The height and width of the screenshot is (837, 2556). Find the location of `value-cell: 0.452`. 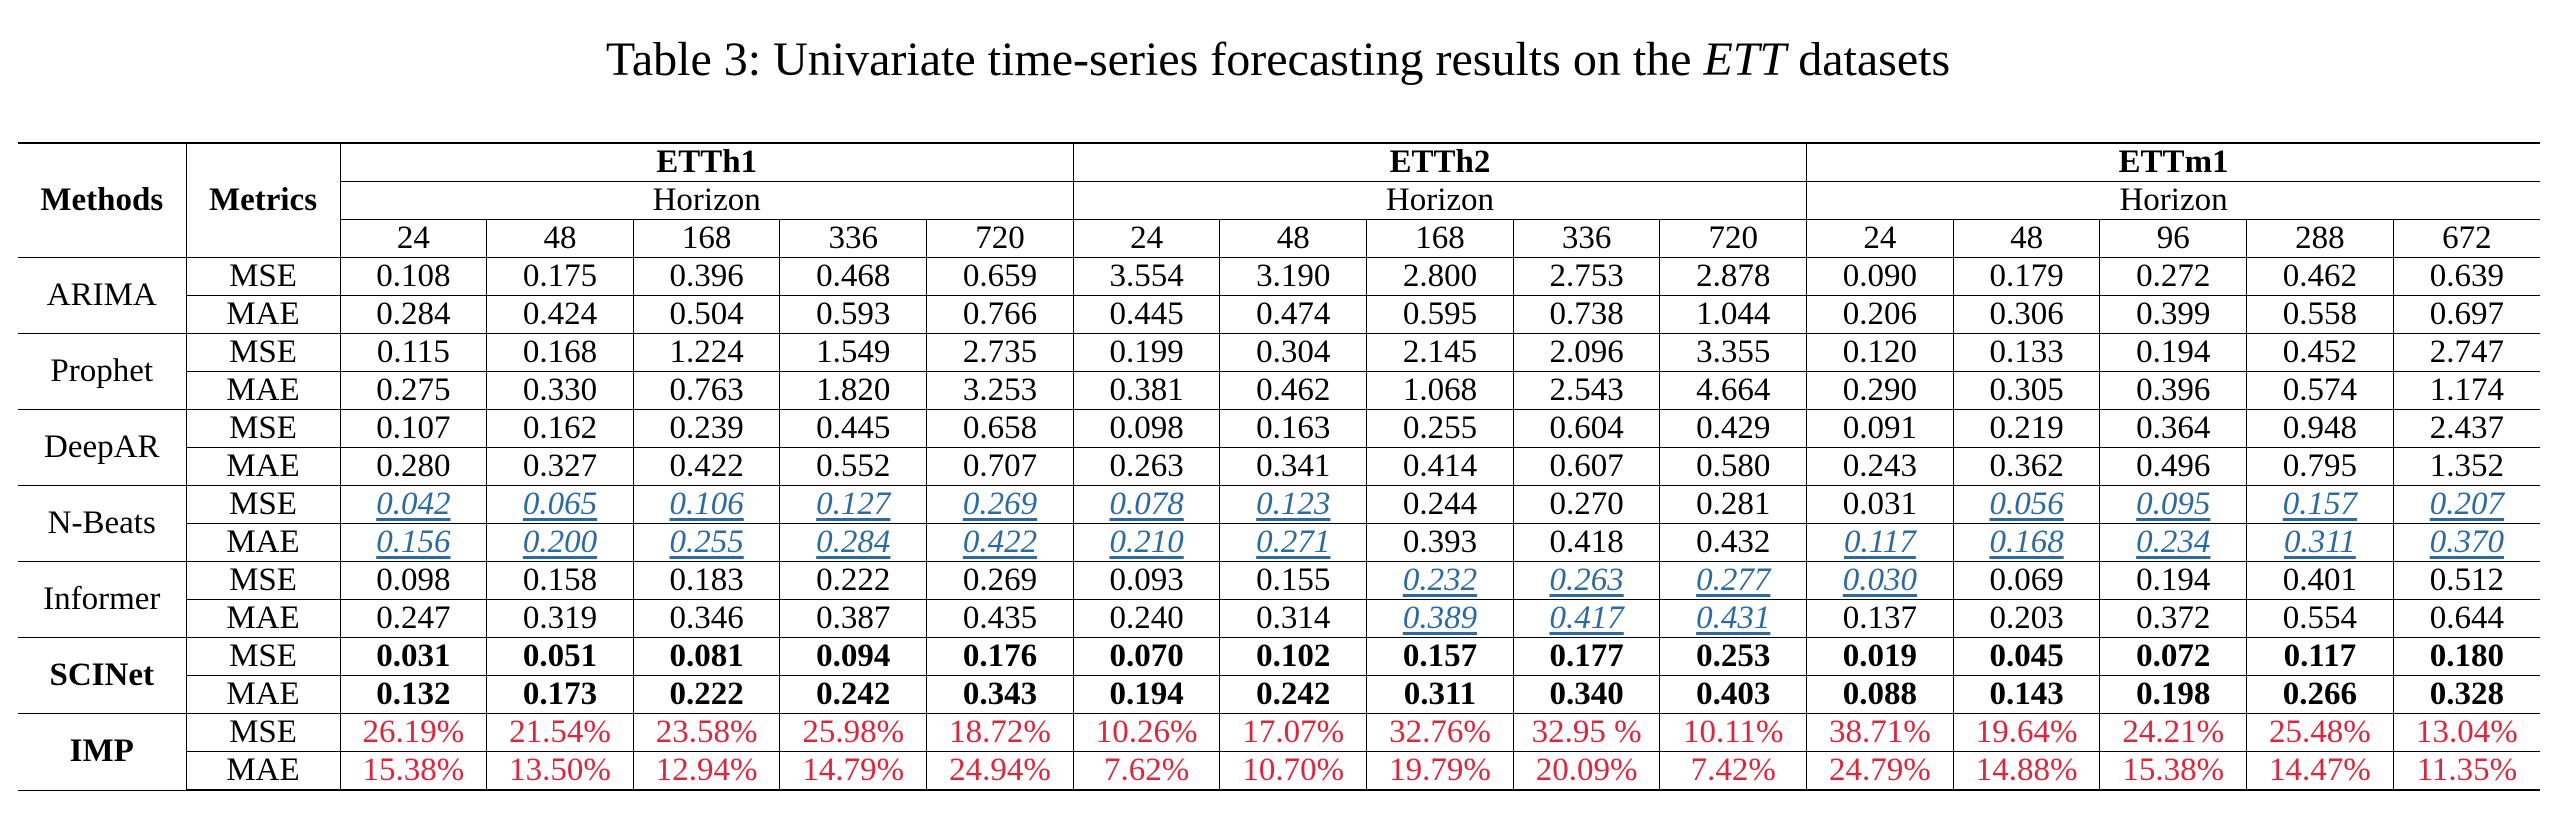

value-cell: 0.452 is located at coordinates (2320, 352).